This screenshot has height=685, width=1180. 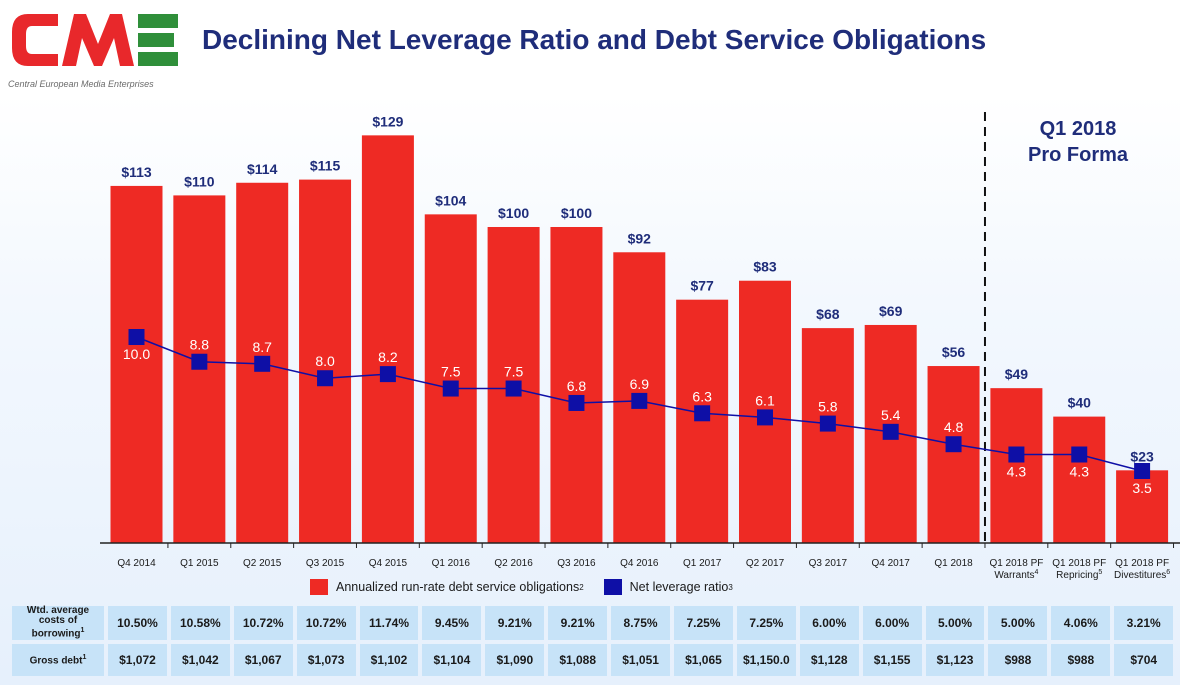 I want to click on legend-footnote-leverage: 3, so click(x=730, y=587).